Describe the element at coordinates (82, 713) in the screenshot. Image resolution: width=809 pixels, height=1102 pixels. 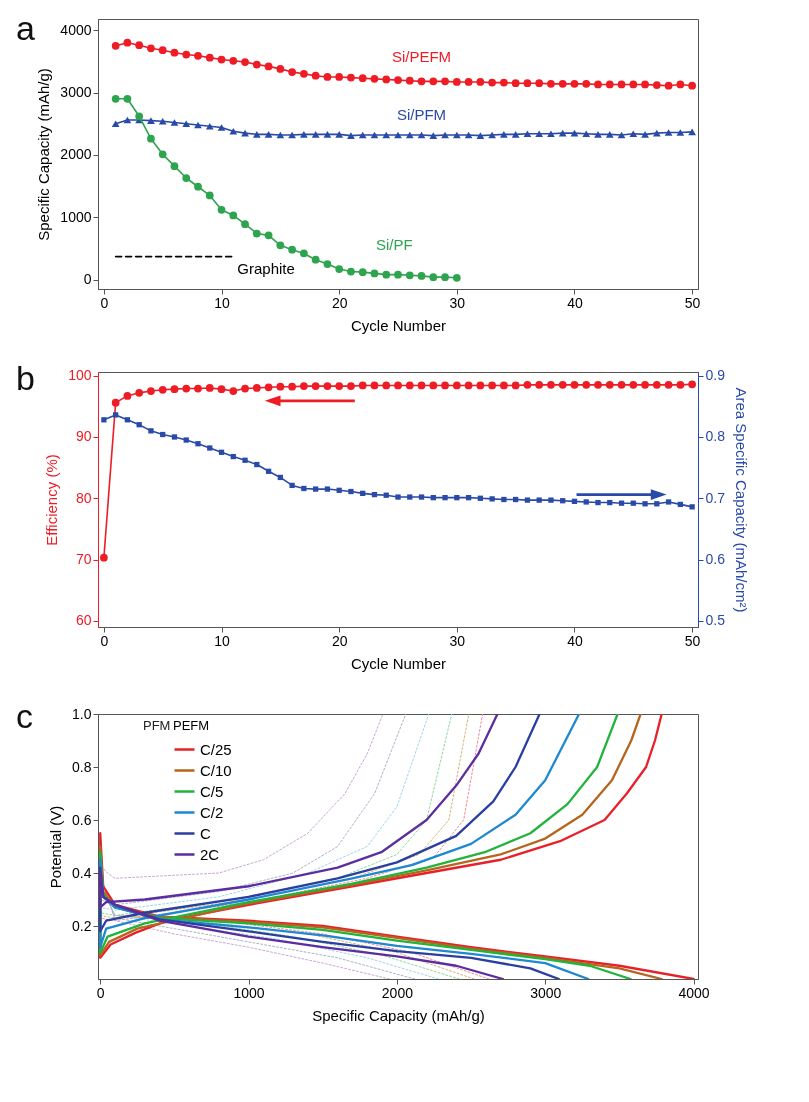
I see `y-tick-label: 1.0` at that location.